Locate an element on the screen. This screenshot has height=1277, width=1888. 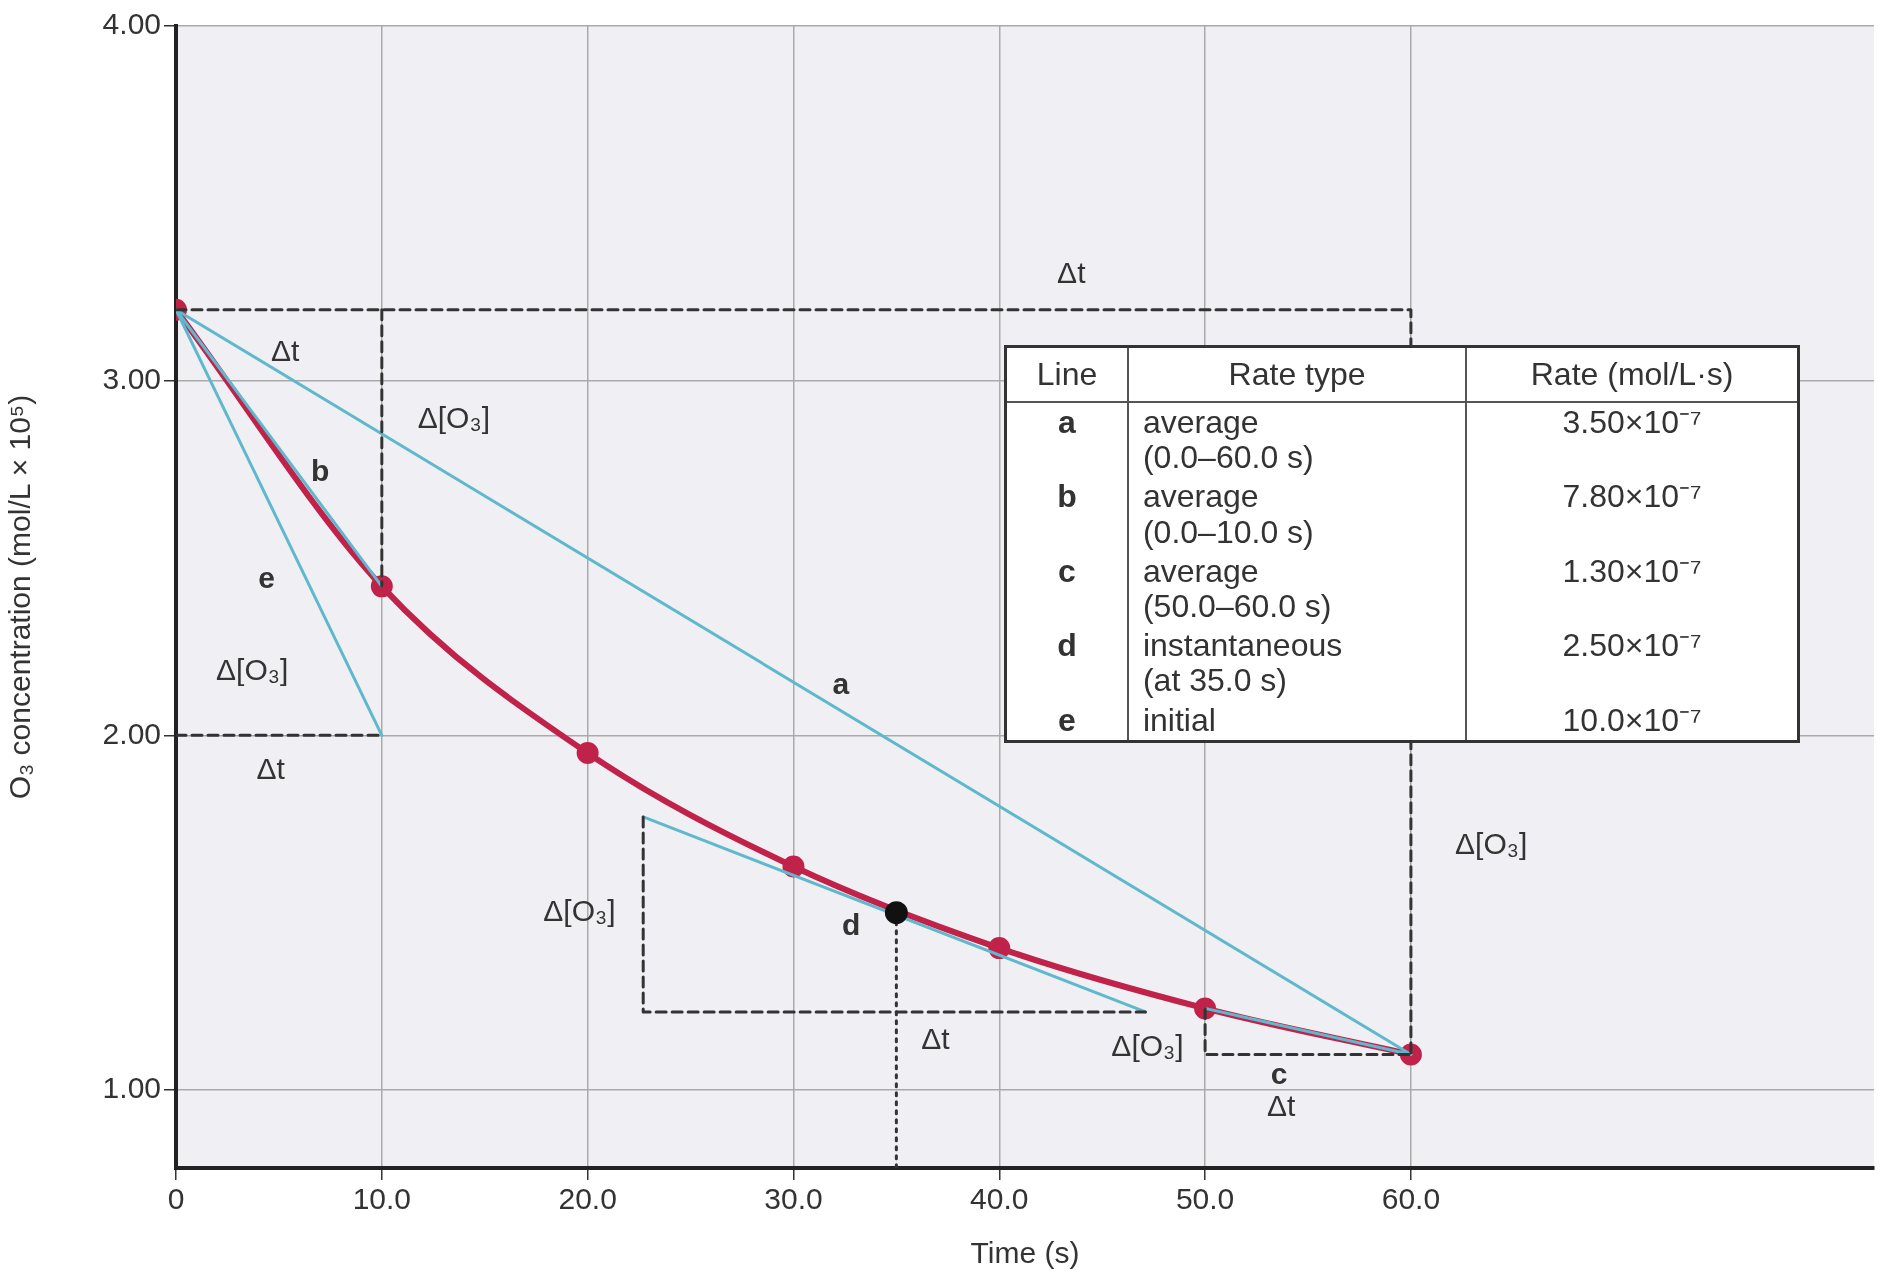
annotation: 2.50×10⁻⁷ is located at coordinates (1632, 663).